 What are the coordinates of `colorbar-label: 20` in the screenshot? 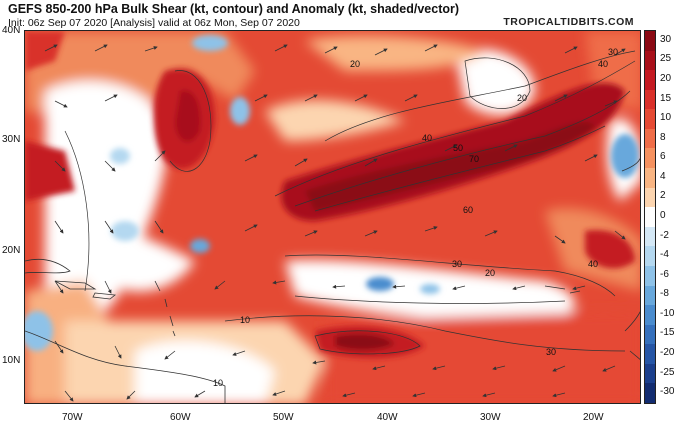 It's located at (666, 78).